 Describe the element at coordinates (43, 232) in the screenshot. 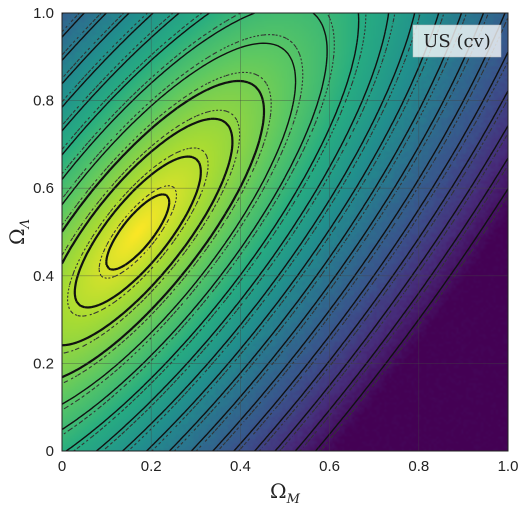

I see `y-axis-ticks: 0 0.2 0.4 0.6 0.8 1.0` at that location.